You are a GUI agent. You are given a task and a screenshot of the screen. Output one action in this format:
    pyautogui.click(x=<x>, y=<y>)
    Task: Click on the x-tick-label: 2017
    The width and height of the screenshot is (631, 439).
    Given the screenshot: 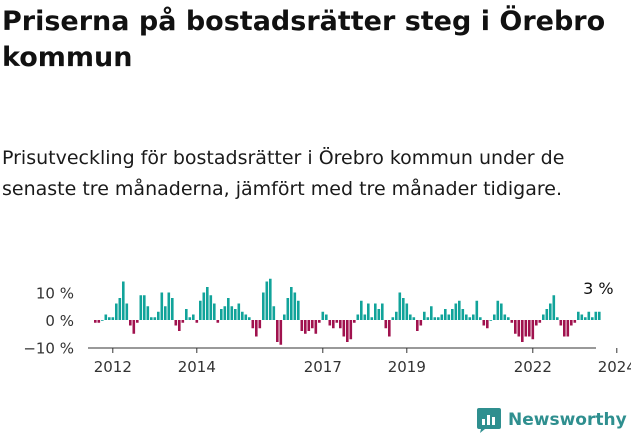 What is the action you would take?
    pyautogui.click(x=323, y=367)
    